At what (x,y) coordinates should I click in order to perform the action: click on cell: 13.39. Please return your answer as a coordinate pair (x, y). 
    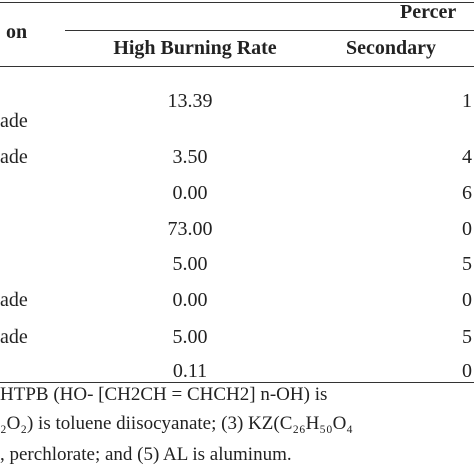
    Looking at the image, I should click on (190, 101).